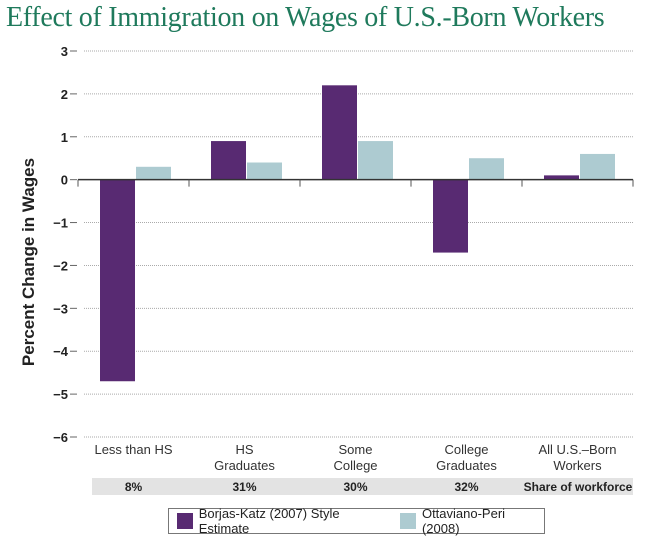  I want to click on x-tick-label: Less than HS, so click(133, 450).